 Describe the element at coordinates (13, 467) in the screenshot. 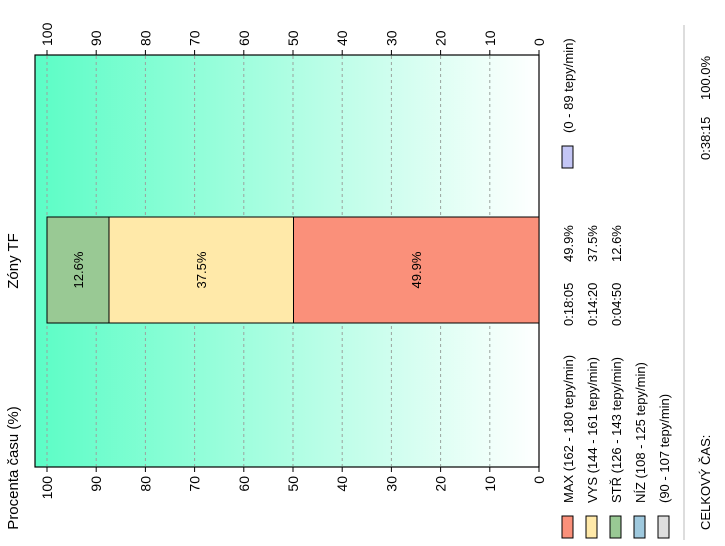

I see `value-axis-label: Procenta času (%)` at that location.